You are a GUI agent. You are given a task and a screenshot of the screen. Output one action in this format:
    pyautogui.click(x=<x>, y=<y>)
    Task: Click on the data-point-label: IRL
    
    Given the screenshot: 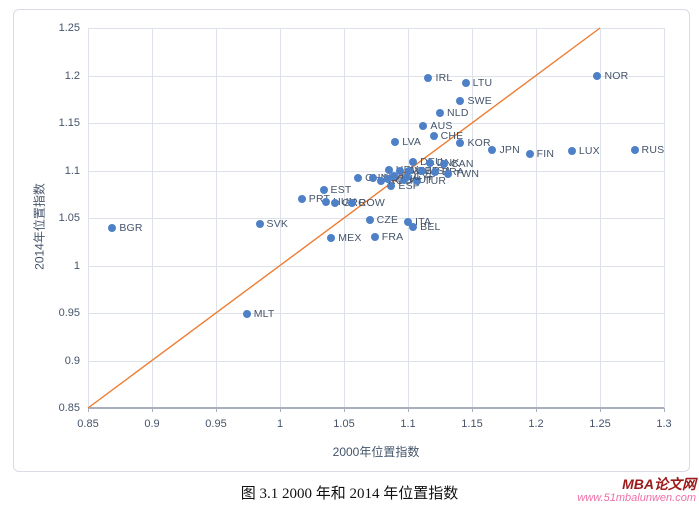 What is the action you would take?
    pyautogui.click(x=444, y=78)
    